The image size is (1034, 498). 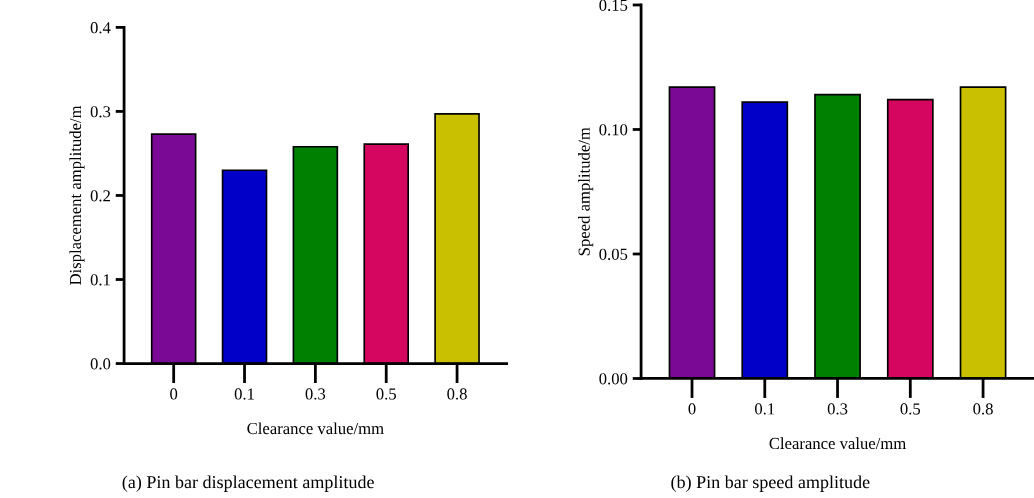 I want to click on y-axis-title: Displacement amplitude/m, so click(x=77, y=195).